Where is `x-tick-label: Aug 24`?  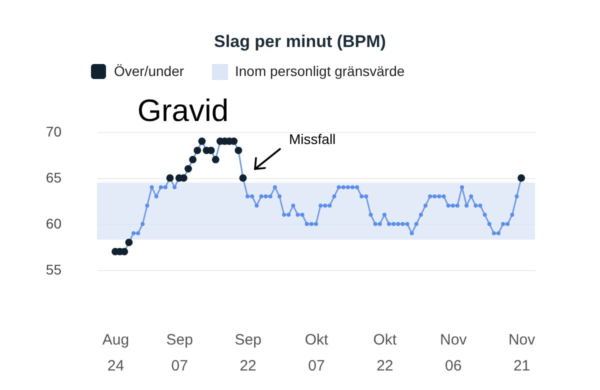 x-tick-label: Aug 24 is located at coordinates (116, 353).